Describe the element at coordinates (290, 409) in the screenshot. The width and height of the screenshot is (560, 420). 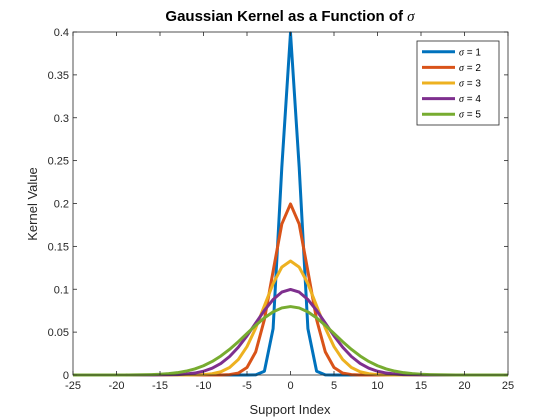
I see `x-axis-label: Support Index` at that location.